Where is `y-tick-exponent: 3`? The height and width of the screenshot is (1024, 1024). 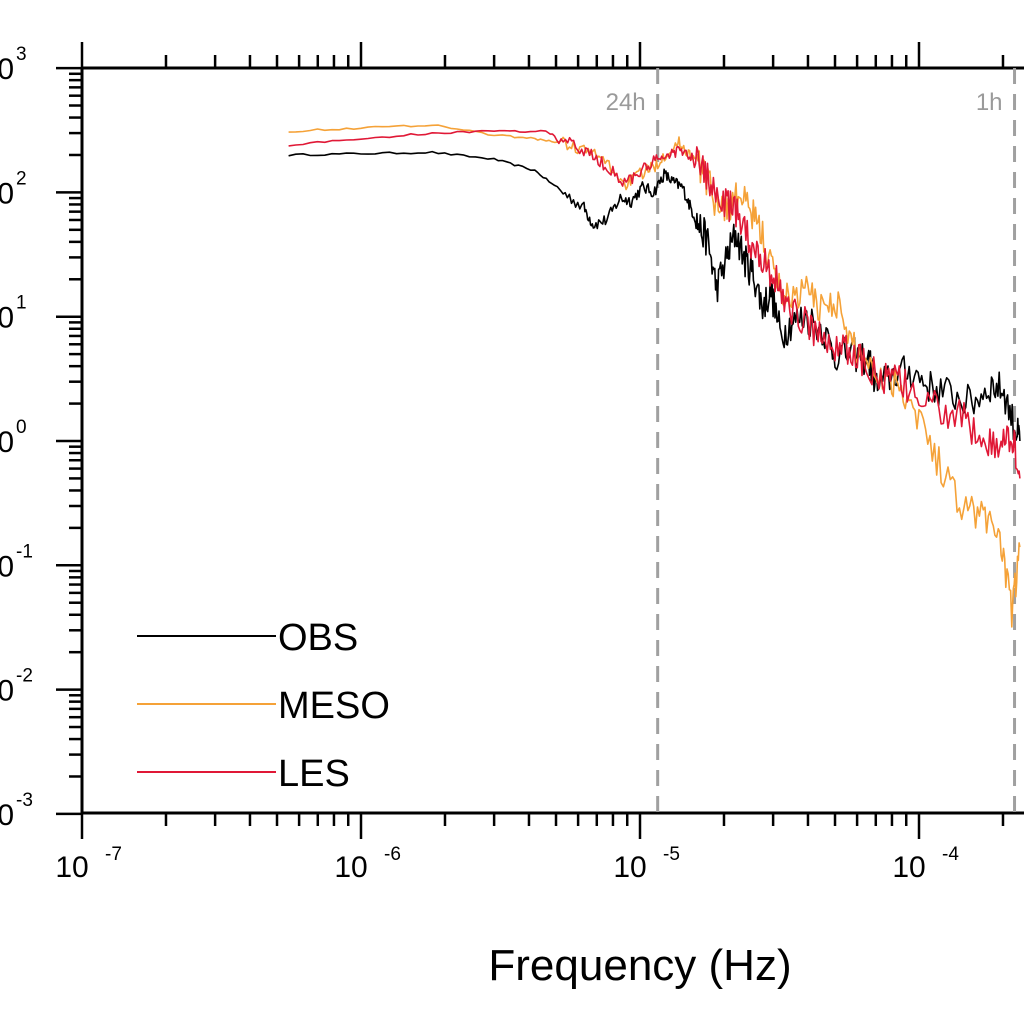 y-tick-exponent: 3 is located at coordinates (21, 54).